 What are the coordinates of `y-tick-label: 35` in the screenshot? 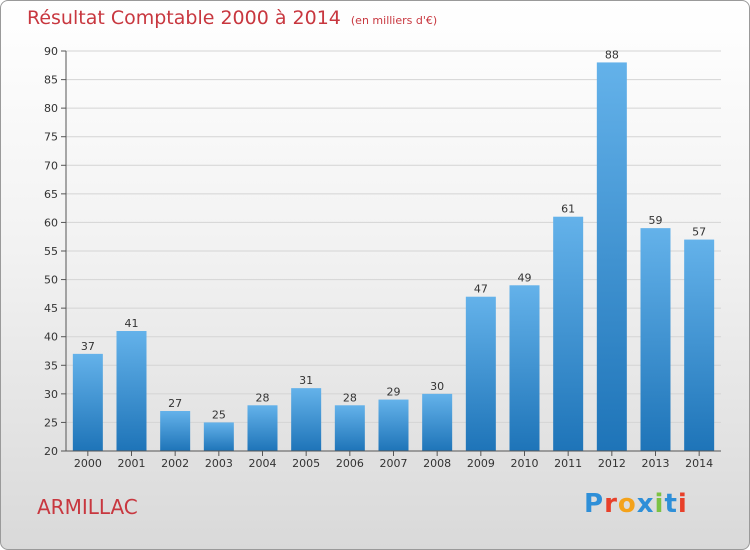 It's located at (51, 365).